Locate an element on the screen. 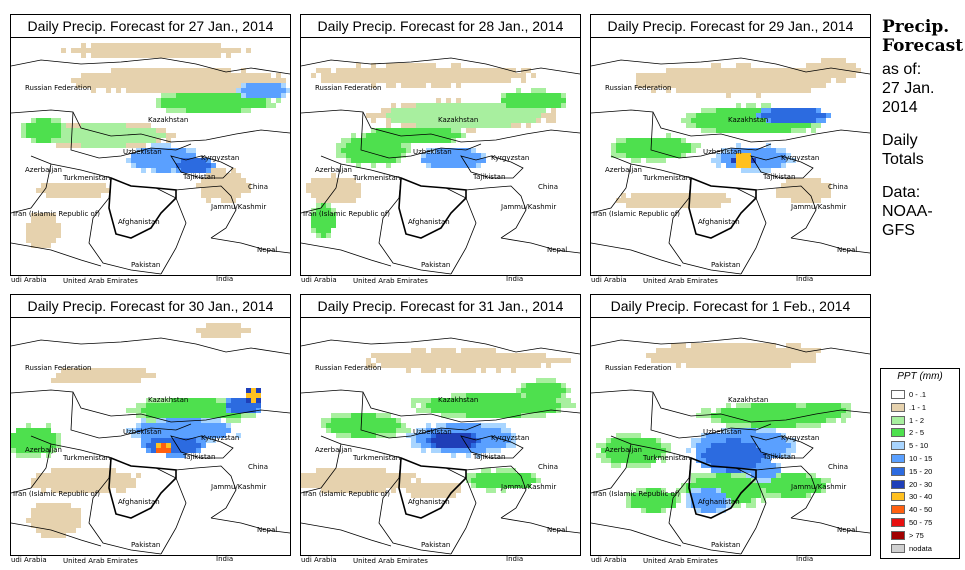 This screenshot has width=965, height=570. map-label-azerbaijan: Azerbaijan is located at coordinates (333, 170).